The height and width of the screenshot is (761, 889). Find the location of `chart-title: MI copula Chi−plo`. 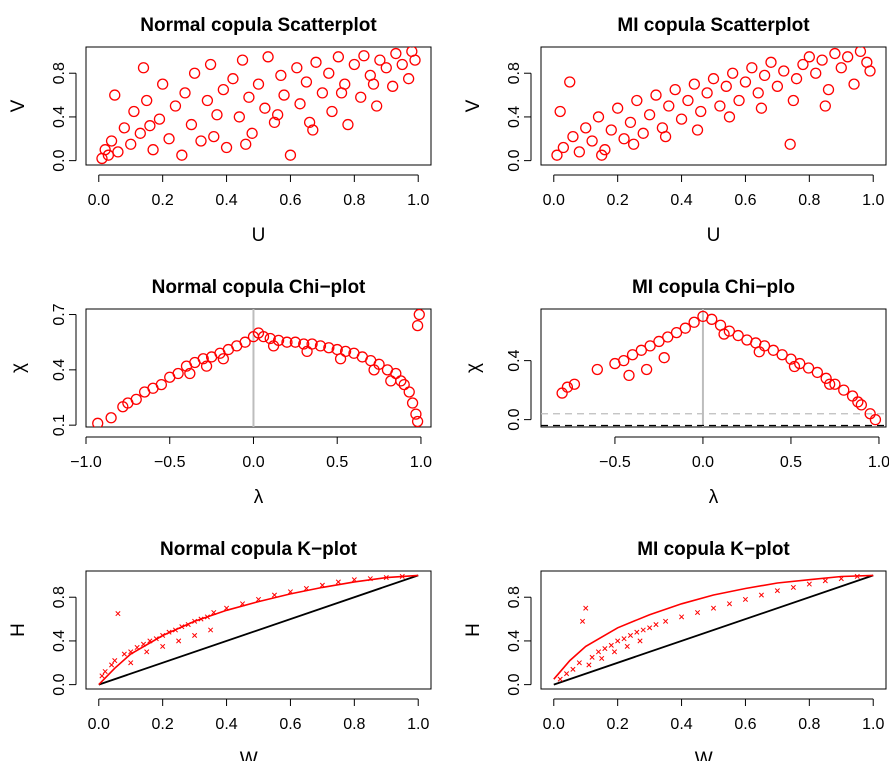

chart-title: MI copula Chi−plo is located at coordinates (713, 287).